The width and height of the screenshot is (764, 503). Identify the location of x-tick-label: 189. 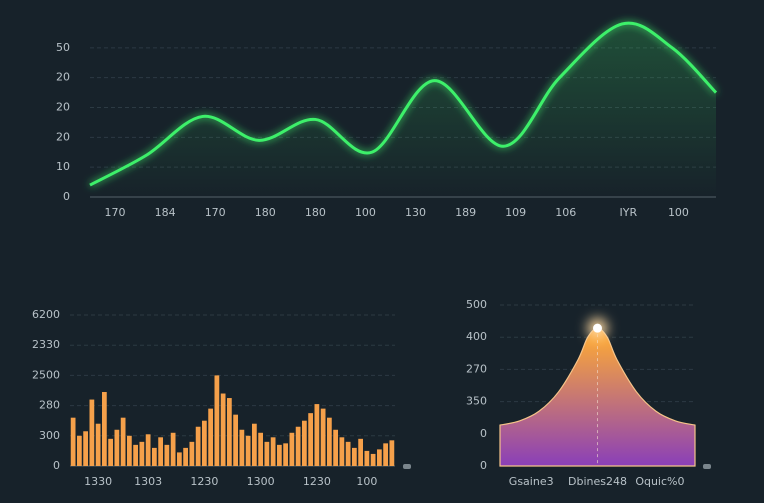
(465, 212).